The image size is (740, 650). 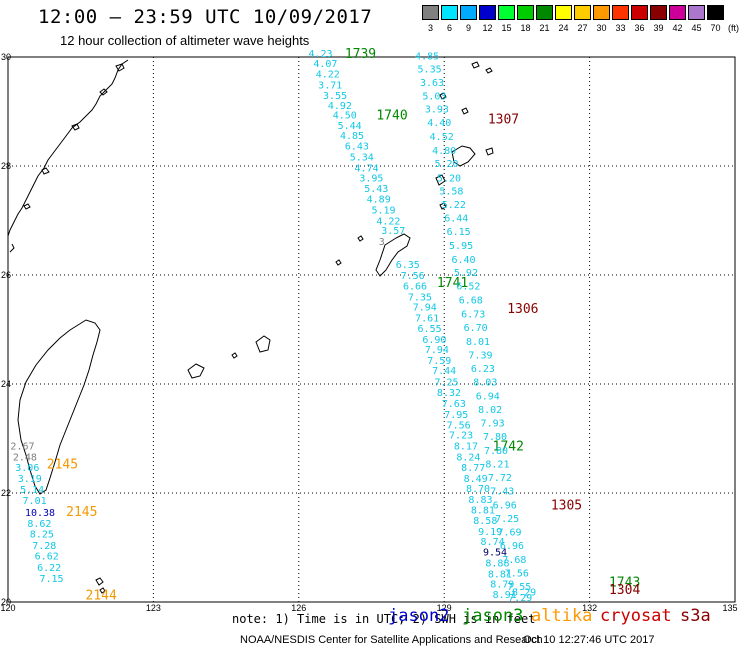 What do you see at coordinates (443, 206) in the screenshot?
I see `yoron-islet` at bounding box center [443, 206].